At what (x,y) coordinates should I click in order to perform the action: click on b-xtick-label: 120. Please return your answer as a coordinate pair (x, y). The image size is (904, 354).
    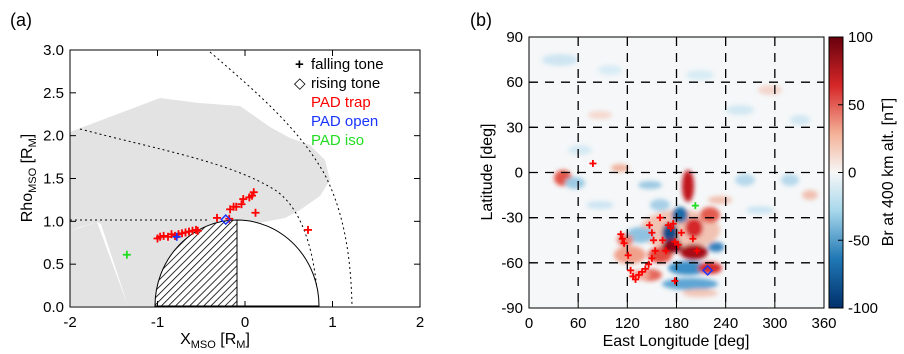
    Looking at the image, I should click on (627, 323).